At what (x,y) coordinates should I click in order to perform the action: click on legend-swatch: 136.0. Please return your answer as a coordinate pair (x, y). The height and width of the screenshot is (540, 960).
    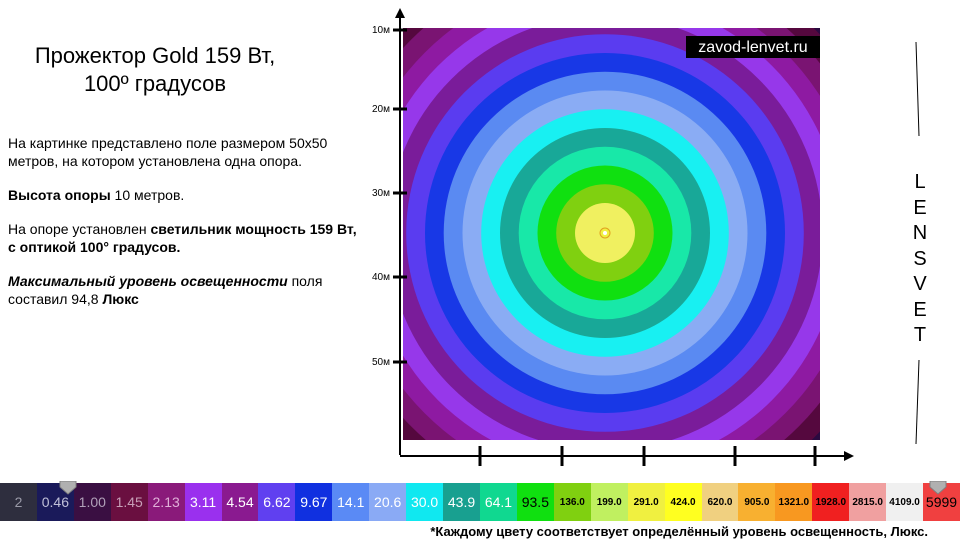
    Looking at the image, I should click on (572, 502).